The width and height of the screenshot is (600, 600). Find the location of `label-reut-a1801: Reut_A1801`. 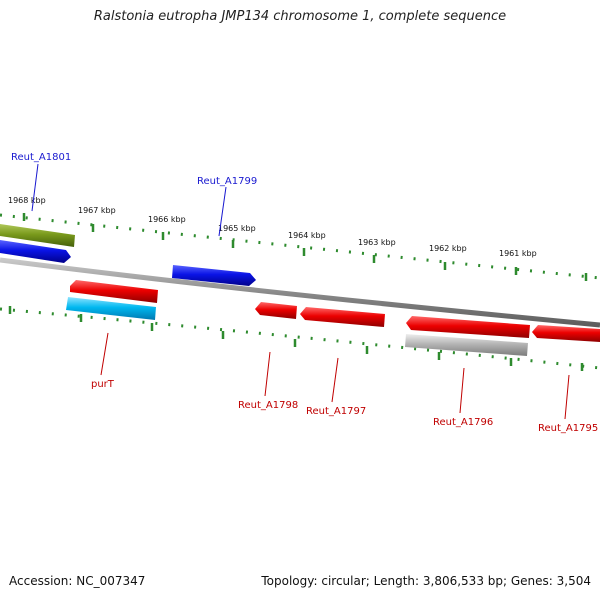

label-reut-a1801: Reut_A1801 is located at coordinates (41, 157).